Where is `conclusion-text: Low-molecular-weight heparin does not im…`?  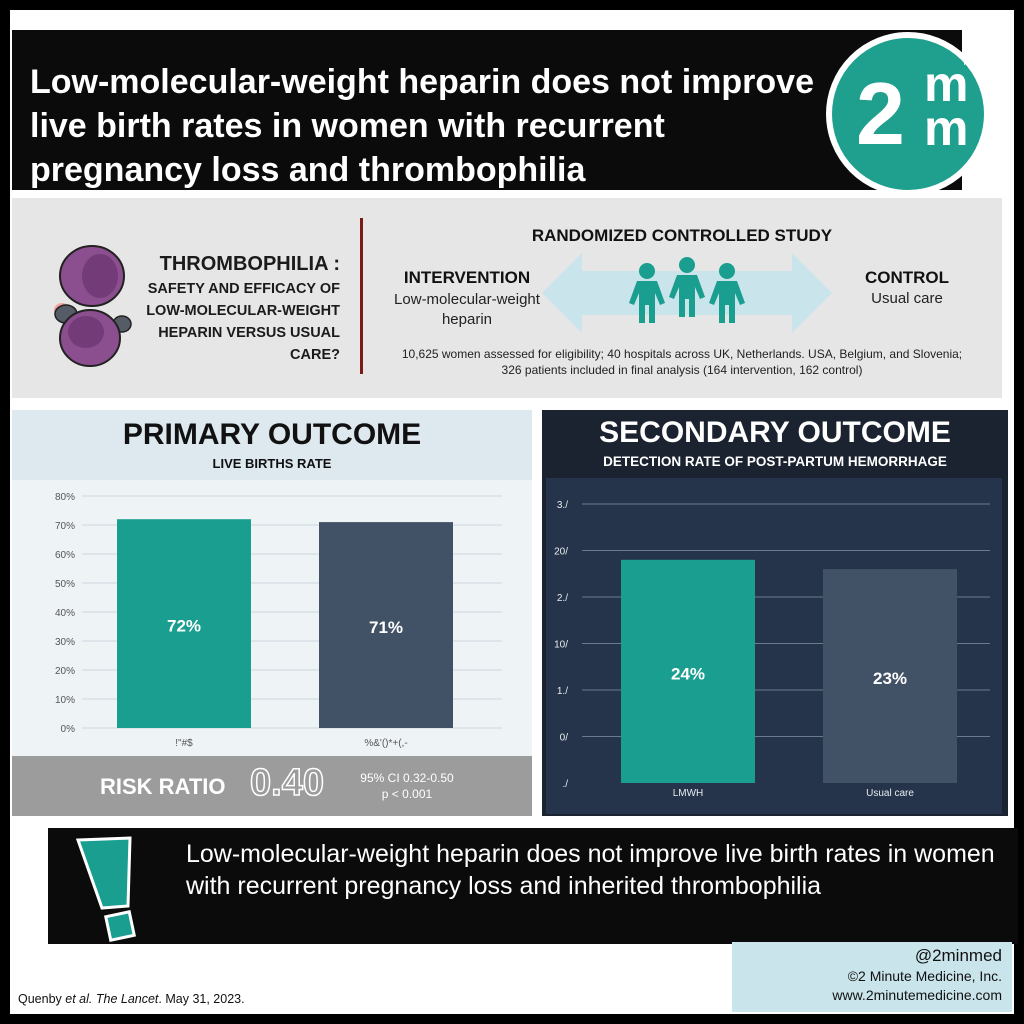 conclusion-text: Low-molecular-weight heparin does not im… is located at coordinates (590, 870).